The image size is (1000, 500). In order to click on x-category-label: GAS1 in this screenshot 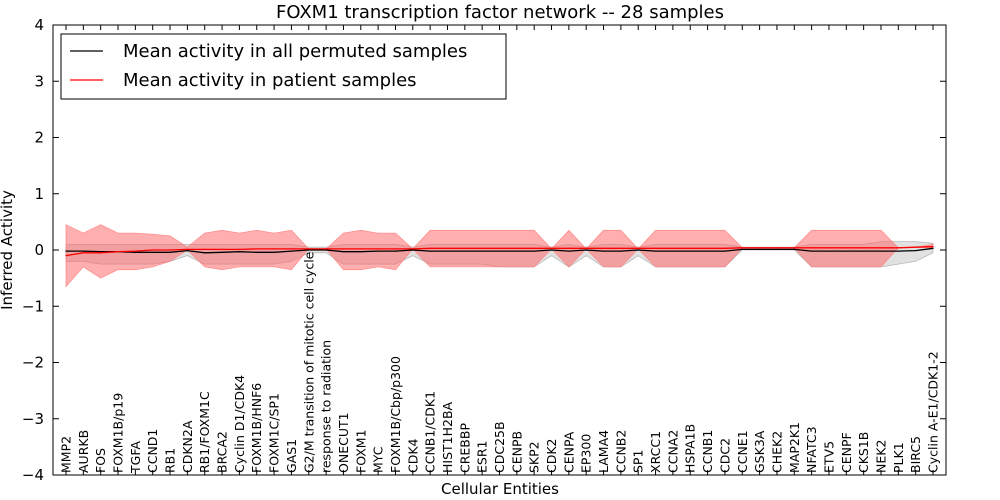, I will do `click(291, 456)`.